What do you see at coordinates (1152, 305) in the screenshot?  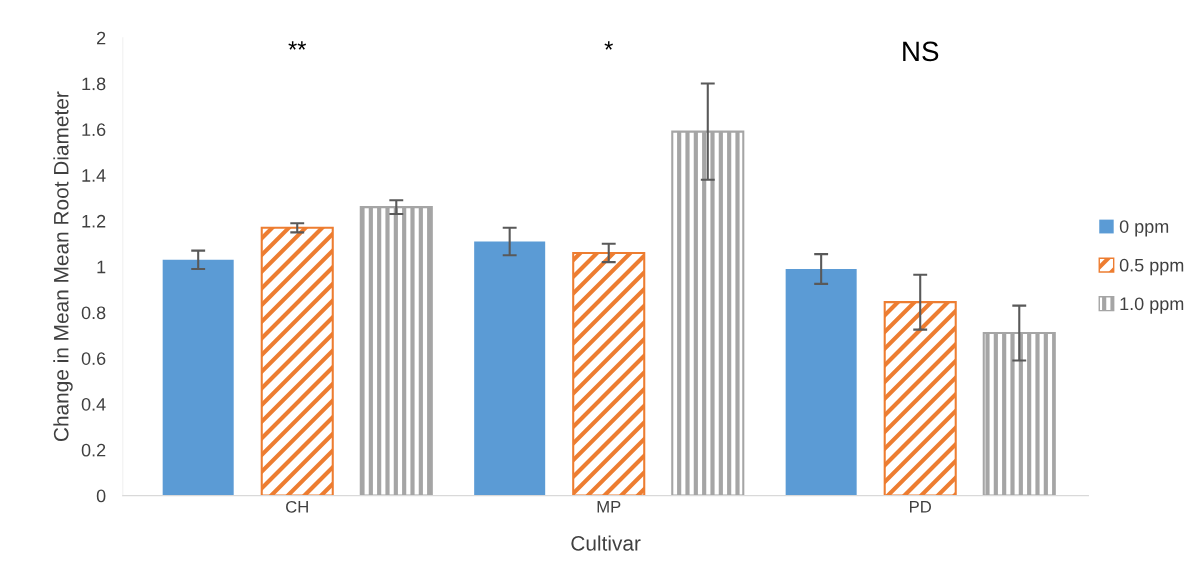 I see `legend-label: 1.0 ppm` at bounding box center [1152, 305].